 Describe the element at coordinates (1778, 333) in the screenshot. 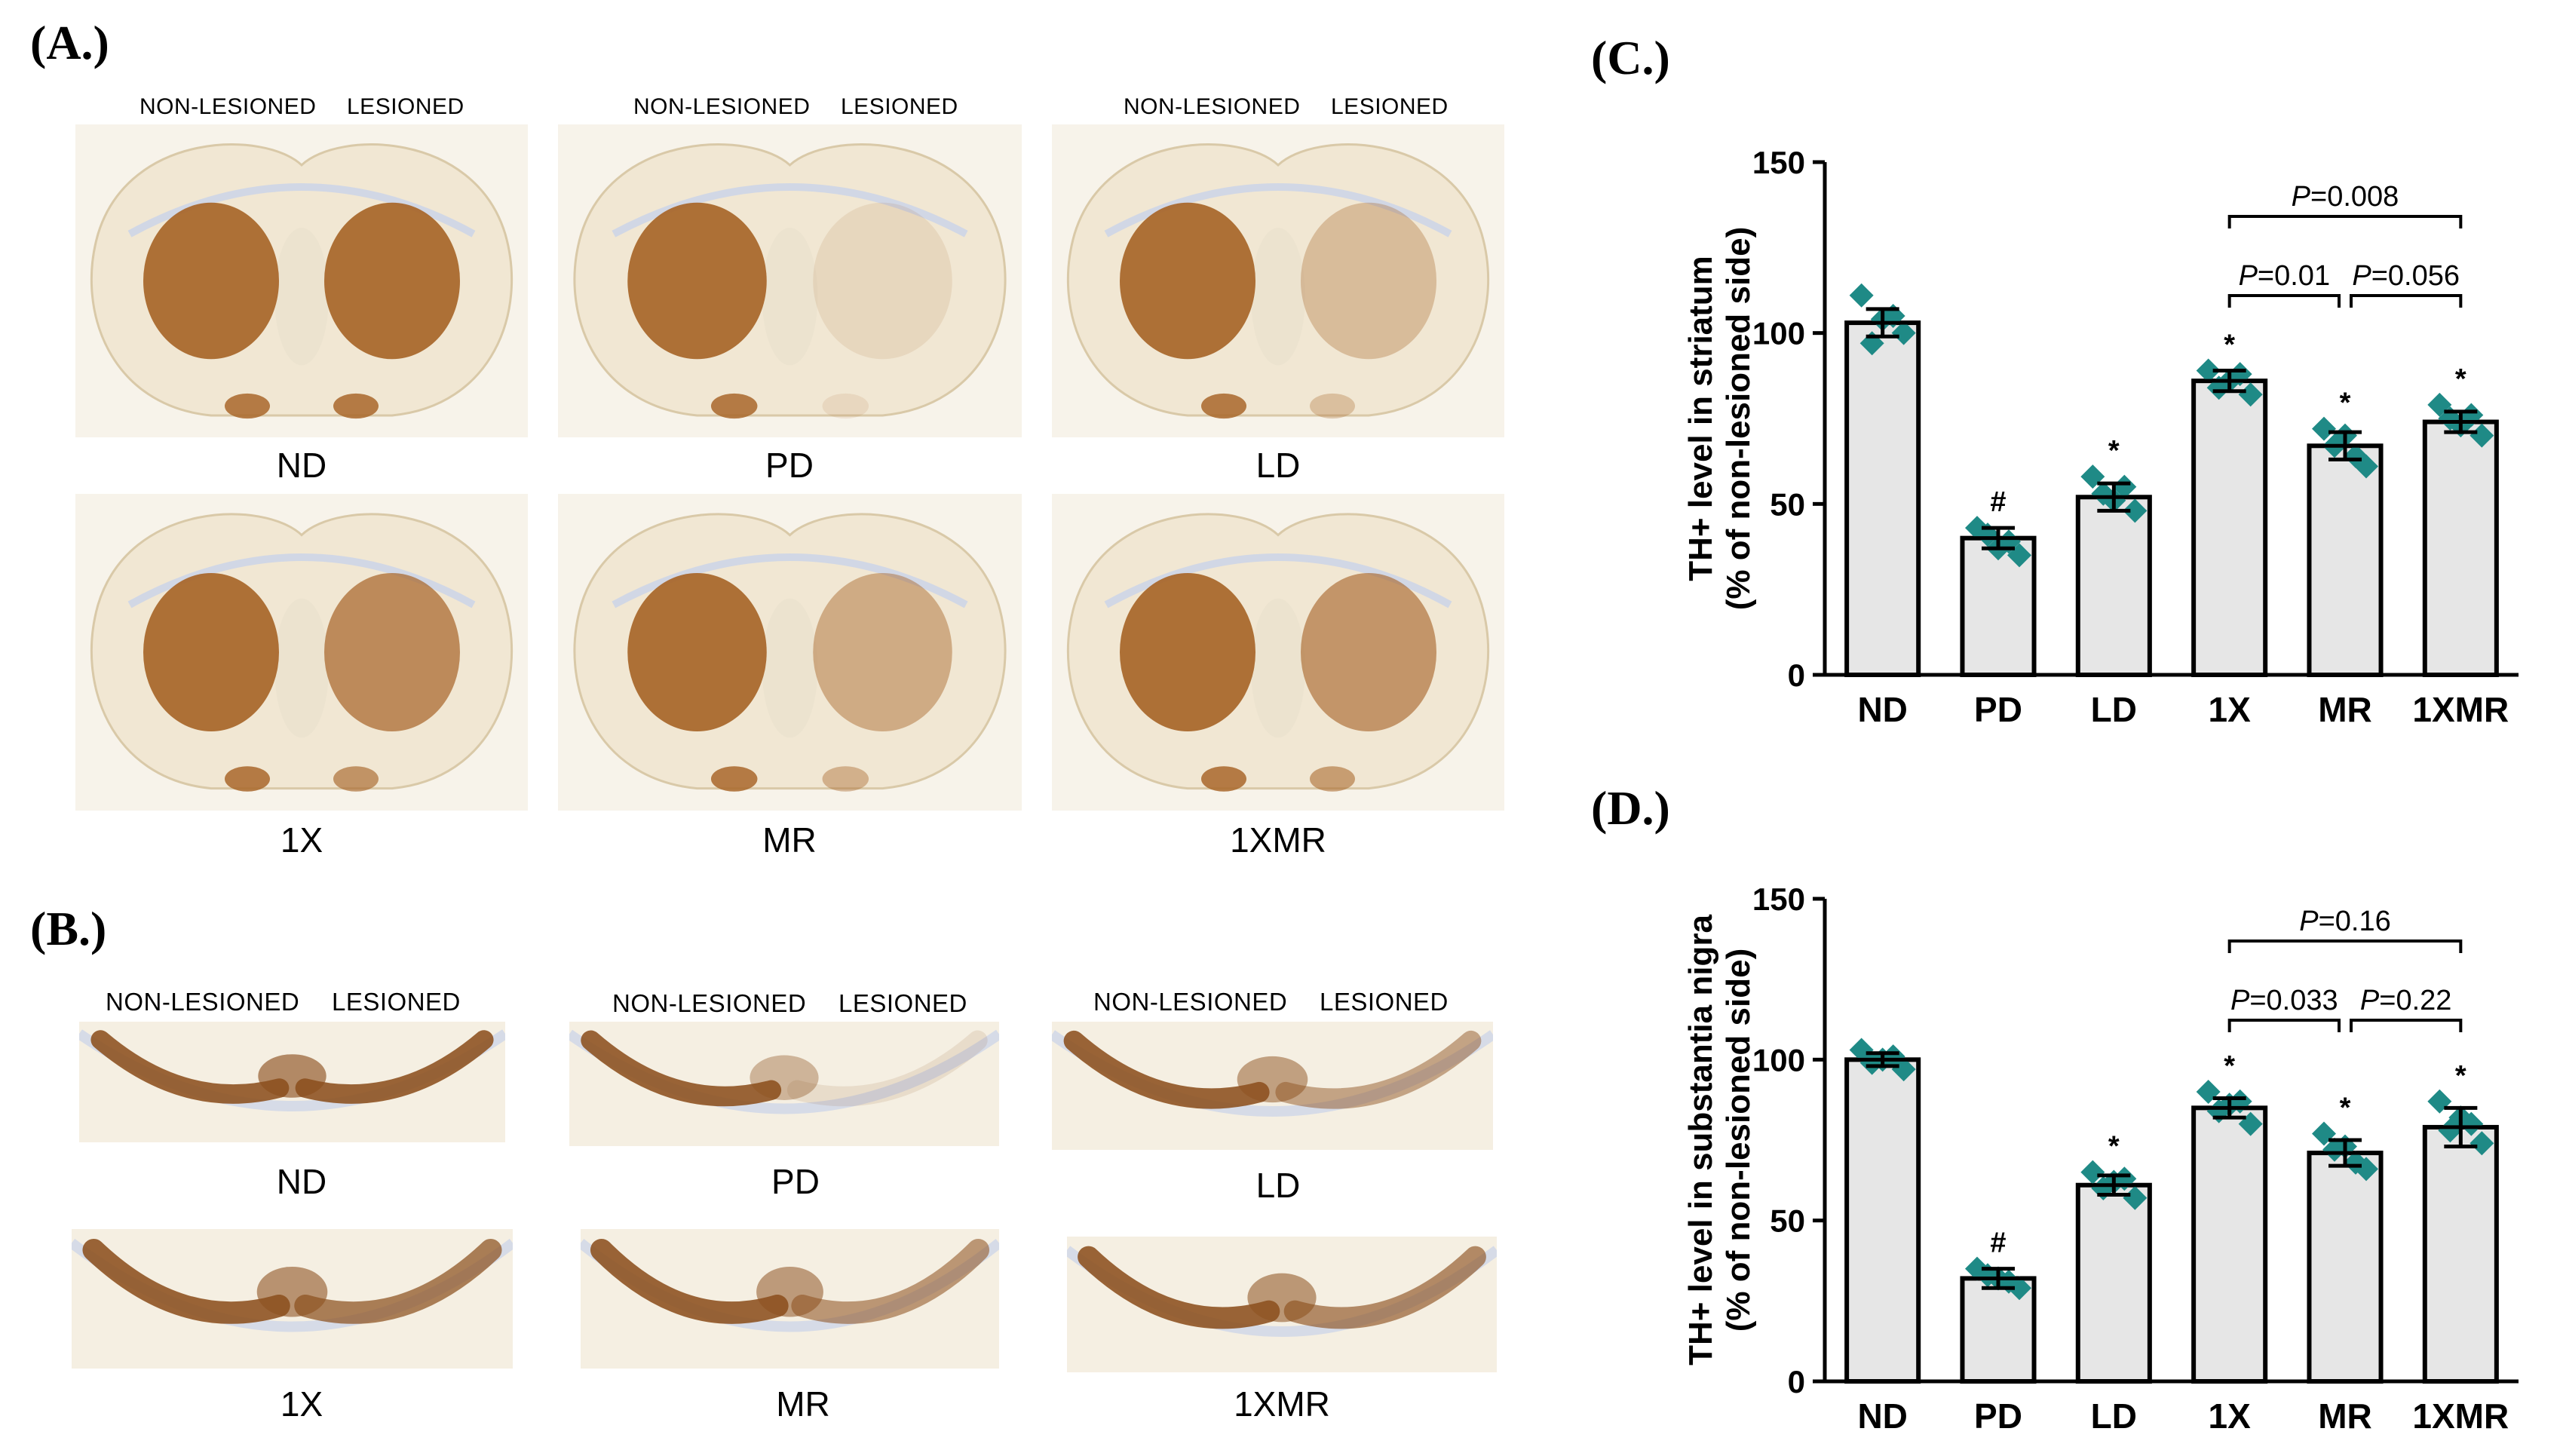

I see `y-tick-label: 100` at that location.